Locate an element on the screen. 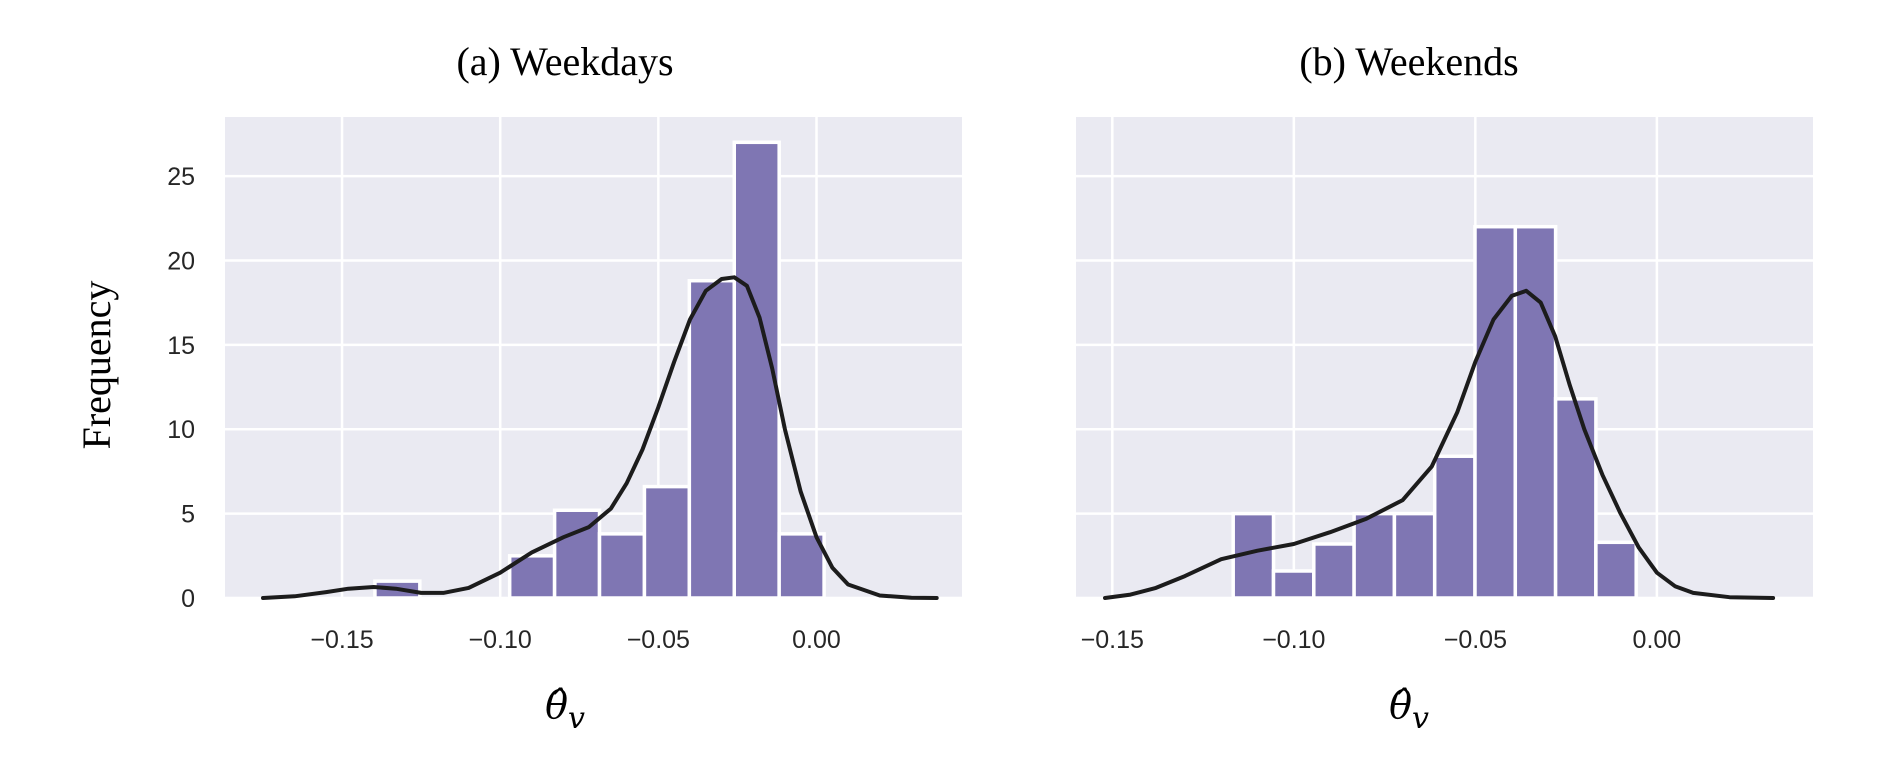  chart-title: (b) Weekends is located at coordinates (1408, 61).